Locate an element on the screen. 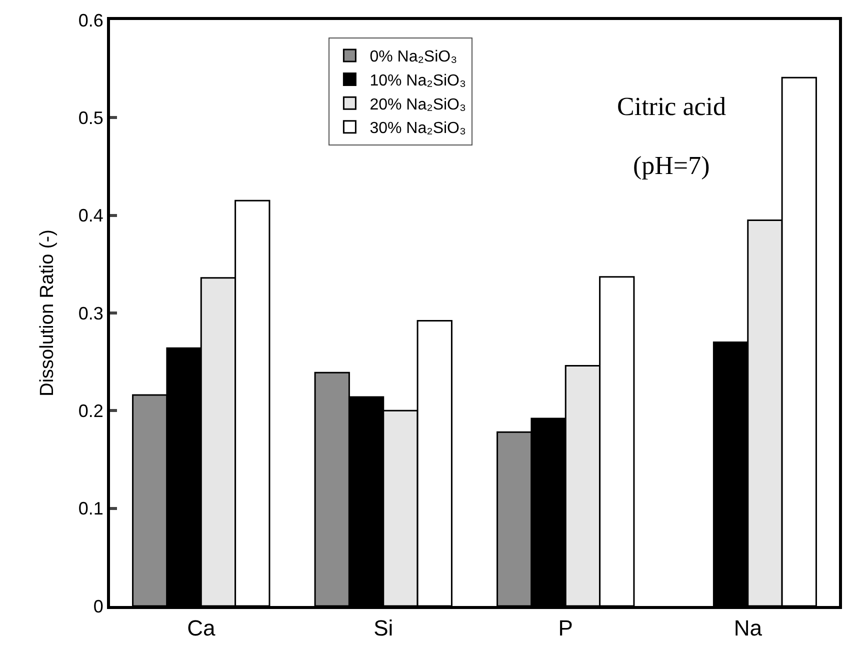 The image size is (849, 666). y-axis-title: Dissolution Ratio (-) is located at coordinates (47, 313).